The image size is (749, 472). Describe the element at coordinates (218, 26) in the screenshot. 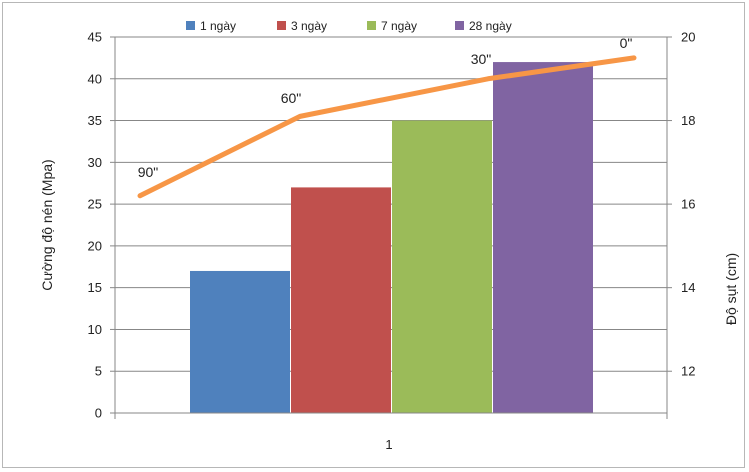

I see `legend-label: 1 ngày` at that location.